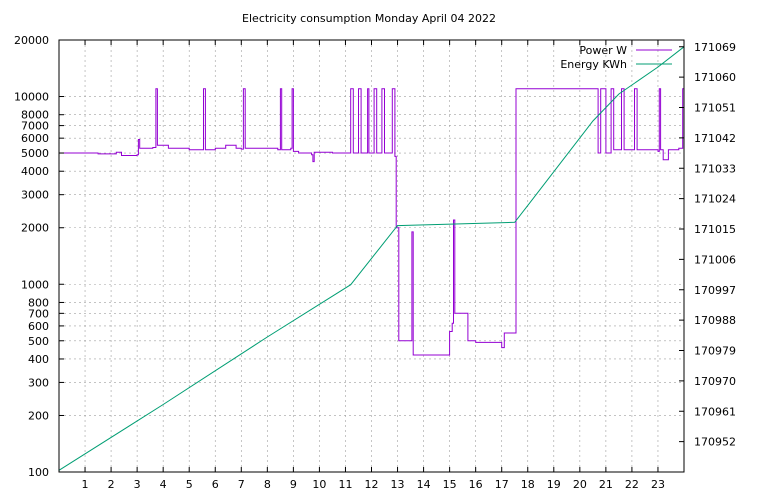  I want to click on x-tick-label: 15, so click(450, 484).